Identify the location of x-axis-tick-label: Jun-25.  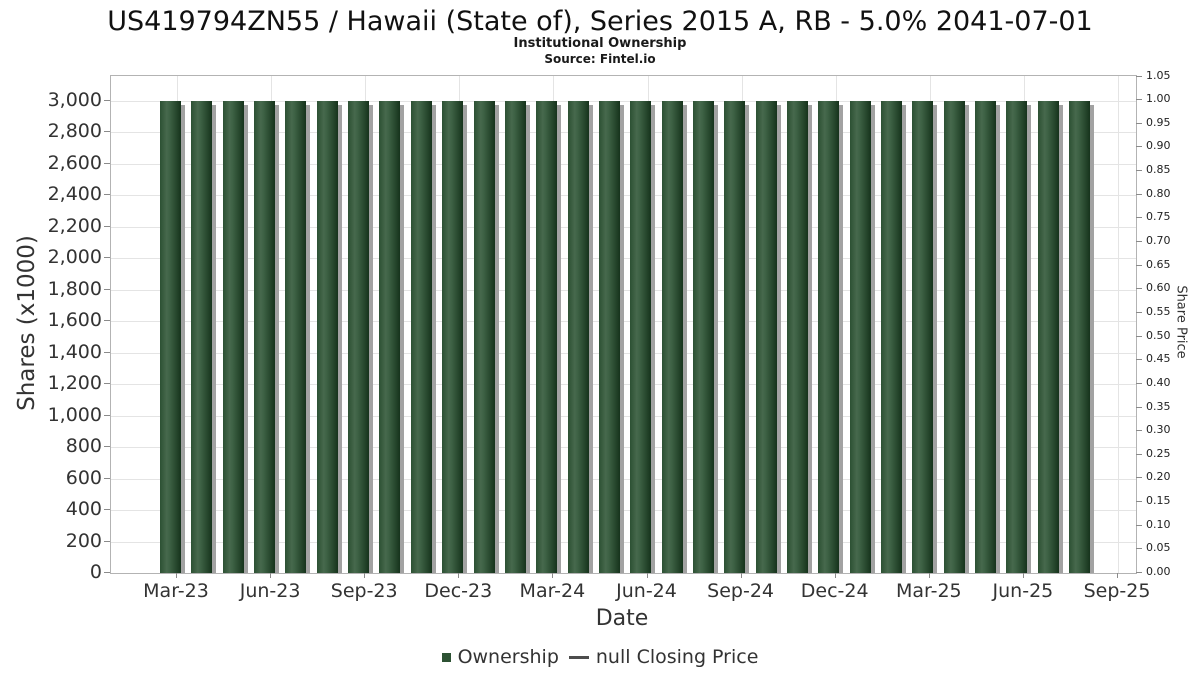
(1023, 591).